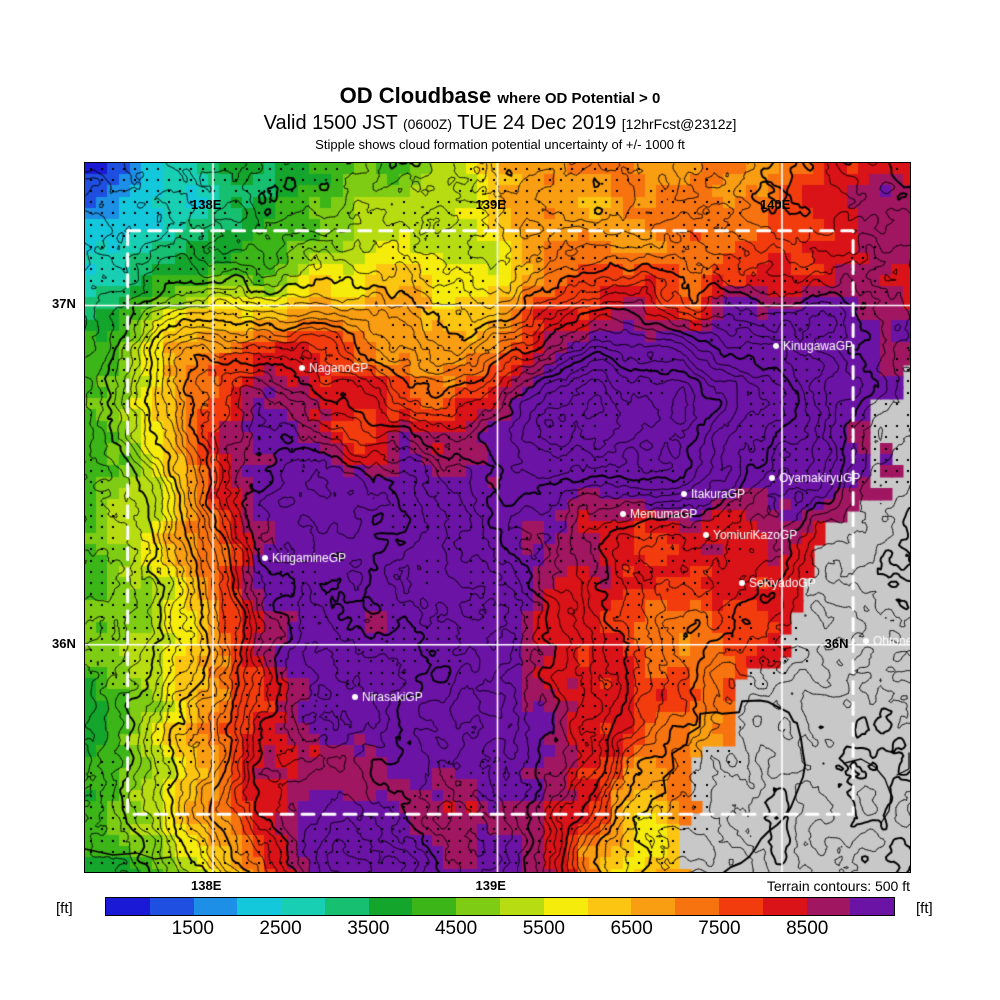 This screenshot has height=1000, width=1000. Describe the element at coordinates (807, 928) in the screenshot. I see `colorbar-tick-8500: 8500` at that location.